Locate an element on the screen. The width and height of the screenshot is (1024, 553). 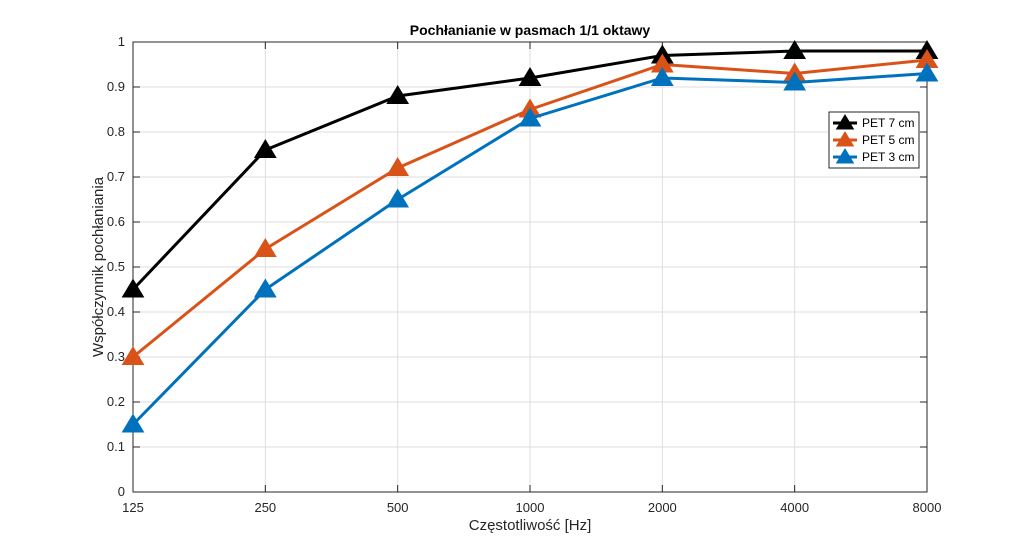
x-axis-label: Częstotliwość [Hz] is located at coordinates (530, 525).